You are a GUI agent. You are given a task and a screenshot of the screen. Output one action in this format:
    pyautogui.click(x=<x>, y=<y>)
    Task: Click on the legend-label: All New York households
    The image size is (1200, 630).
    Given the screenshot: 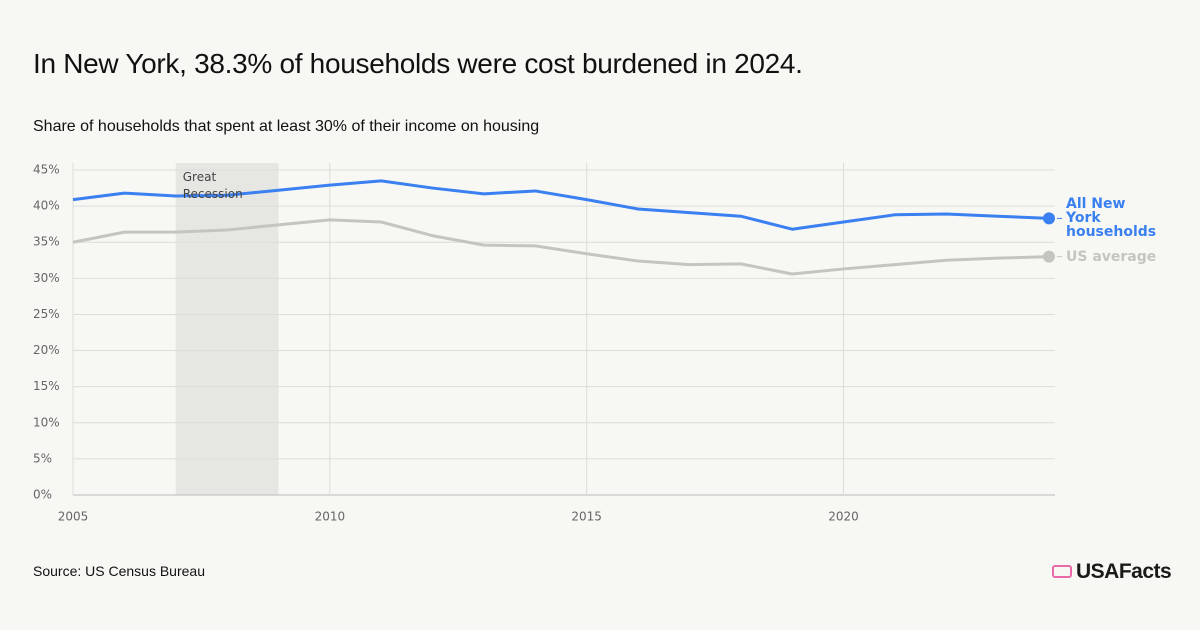 What is the action you would take?
    pyautogui.click(x=1111, y=218)
    